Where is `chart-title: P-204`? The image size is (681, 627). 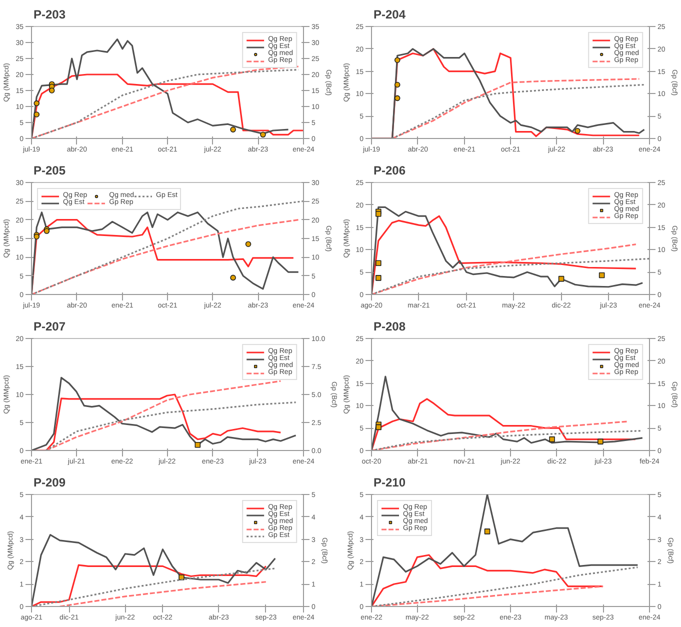 chart-title: P-204 is located at coordinates (390, 15).